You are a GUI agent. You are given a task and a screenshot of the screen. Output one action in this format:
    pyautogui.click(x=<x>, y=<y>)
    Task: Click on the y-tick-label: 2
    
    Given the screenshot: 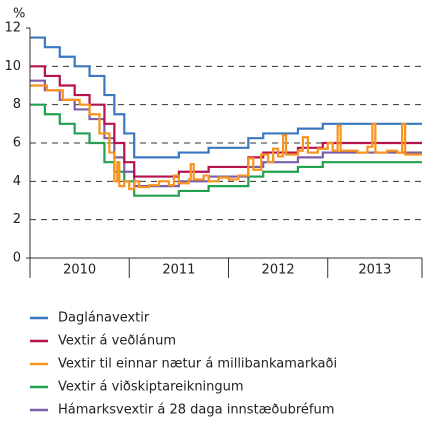 What is the action you would take?
    pyautogui.click(x=17, y=219)
    